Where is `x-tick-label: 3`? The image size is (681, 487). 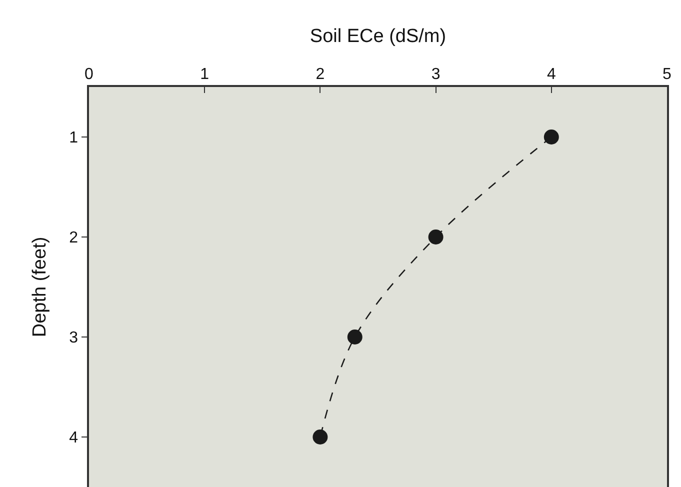 x-tick-label: 3 is located at coordinates (435, 74).